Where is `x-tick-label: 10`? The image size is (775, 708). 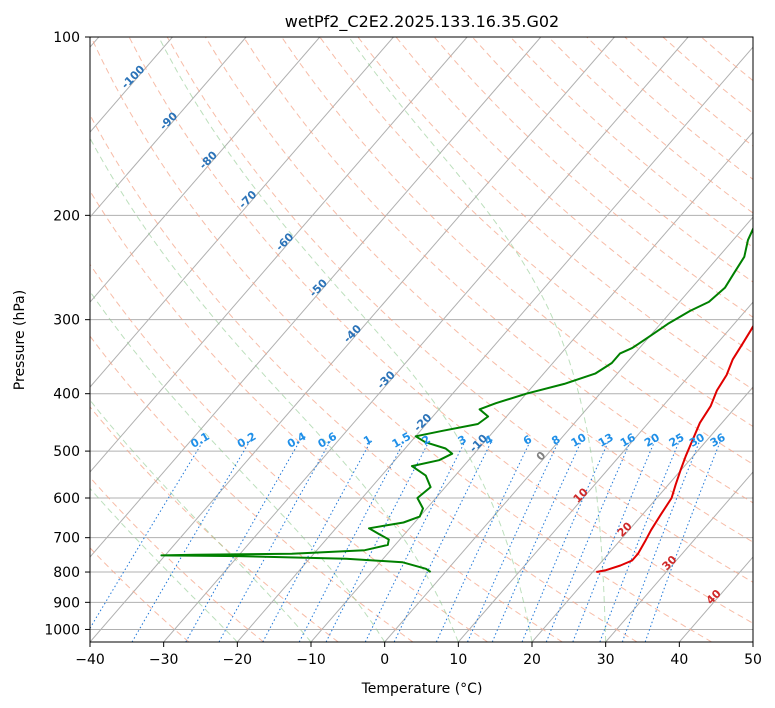 x-tick-label: 10 is located at coordinates (458, 660).